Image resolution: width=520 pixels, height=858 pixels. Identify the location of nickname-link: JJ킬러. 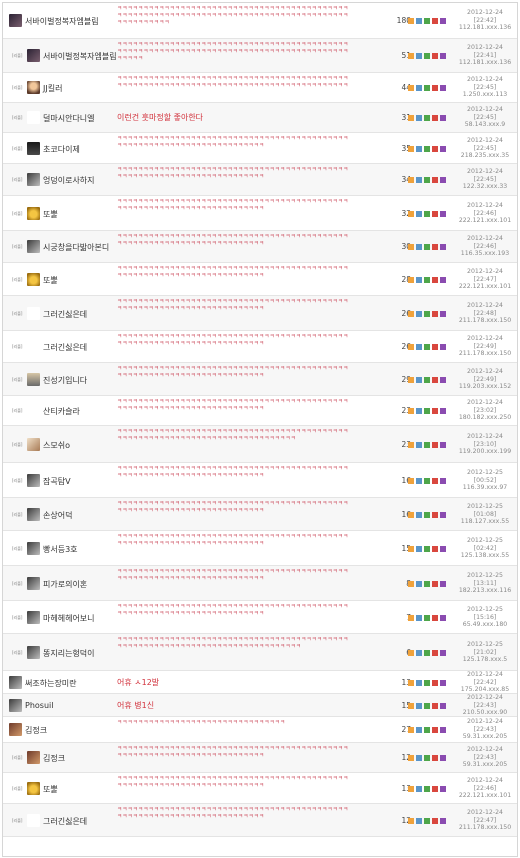
(53, 88).